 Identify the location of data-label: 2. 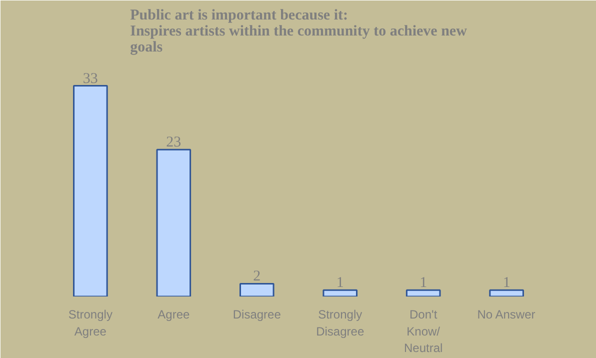
(257, 276).